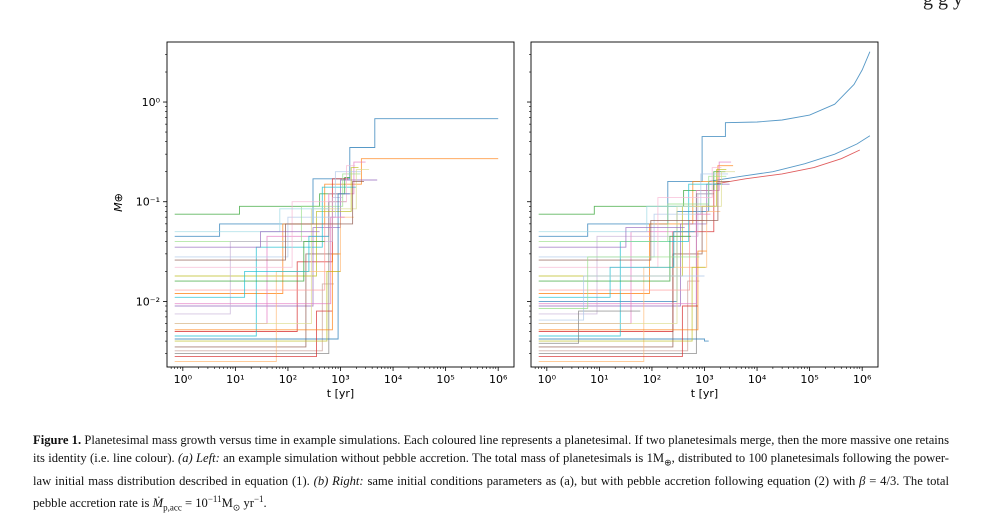 The width and height of the screenshot is (983, 516). I want to click on cropped-header-text: g g y, so click(491, 5).